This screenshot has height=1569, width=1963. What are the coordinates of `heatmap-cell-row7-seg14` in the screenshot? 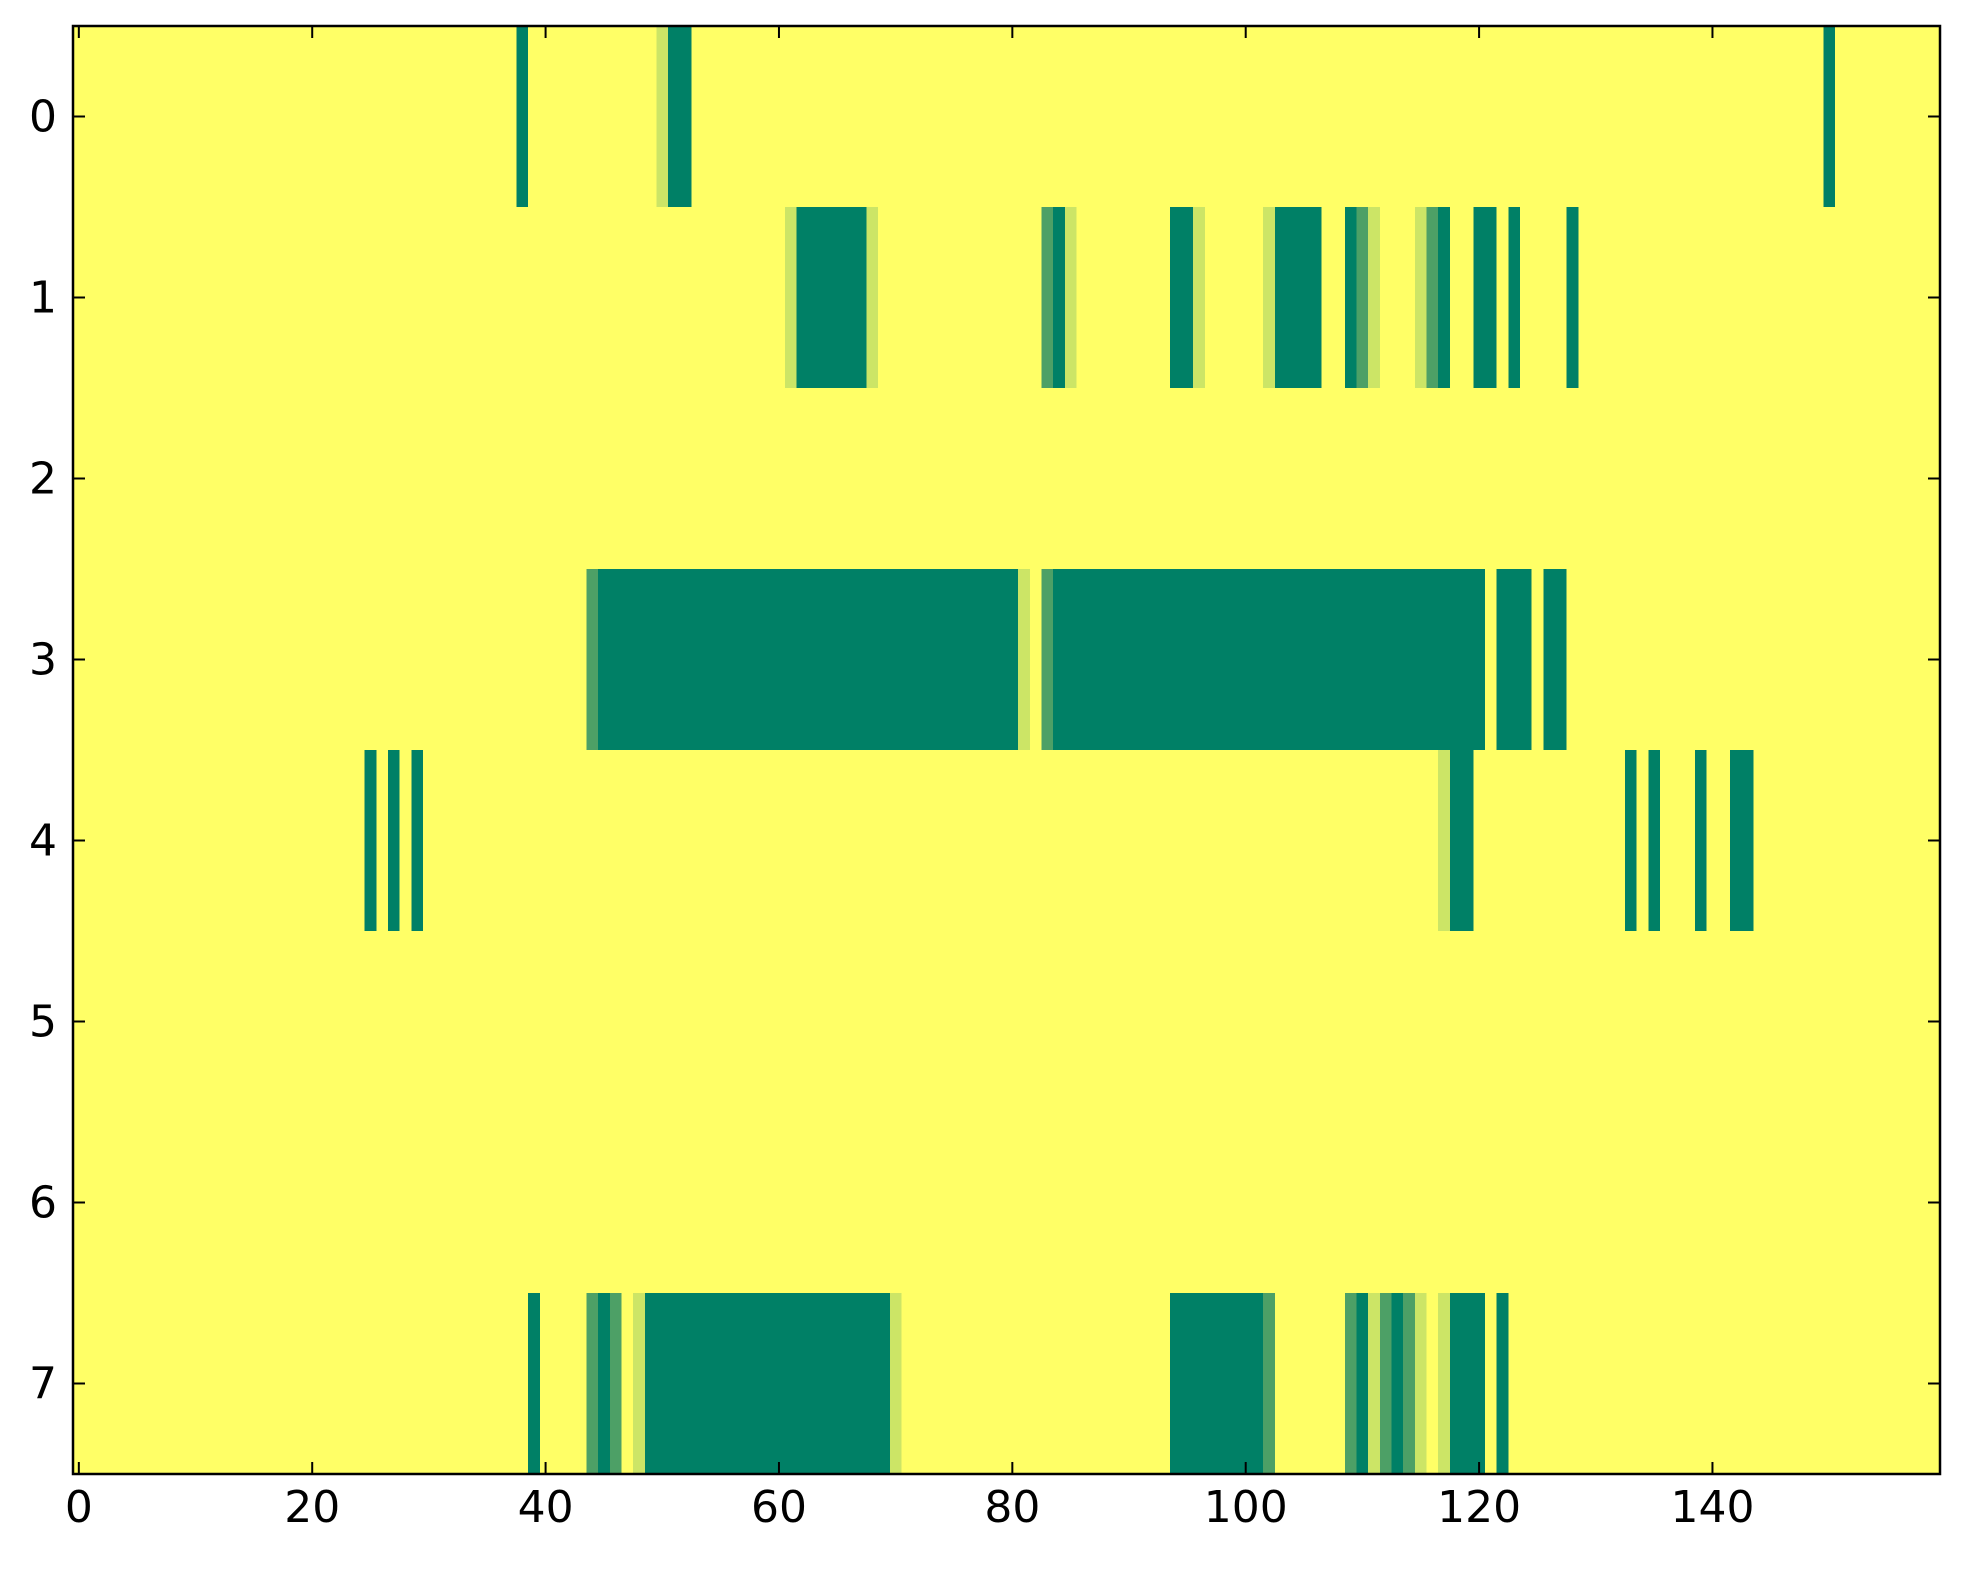 It's located at (1409, 1383).